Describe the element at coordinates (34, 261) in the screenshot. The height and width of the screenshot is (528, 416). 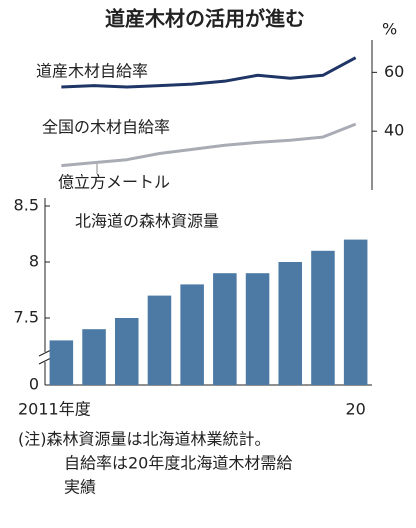
I see `y-tick-label: 8` at that location.